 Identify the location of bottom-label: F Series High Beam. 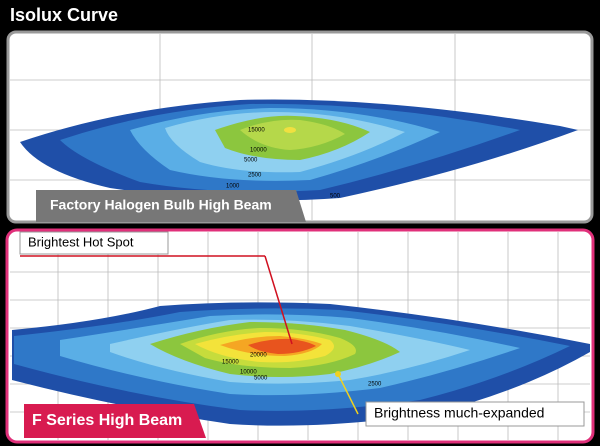
(107, 420).